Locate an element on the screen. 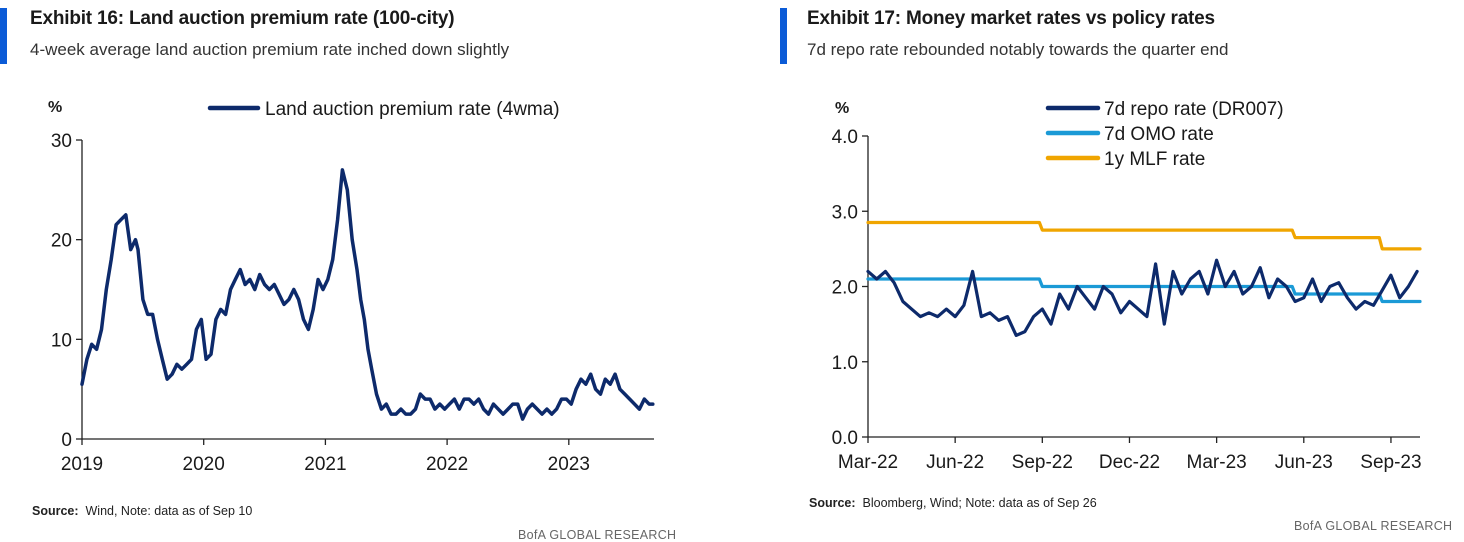 The width and height of the screenshot is (1464, 542). x-tick-label: 2019 is located at coordinates (82, 464).